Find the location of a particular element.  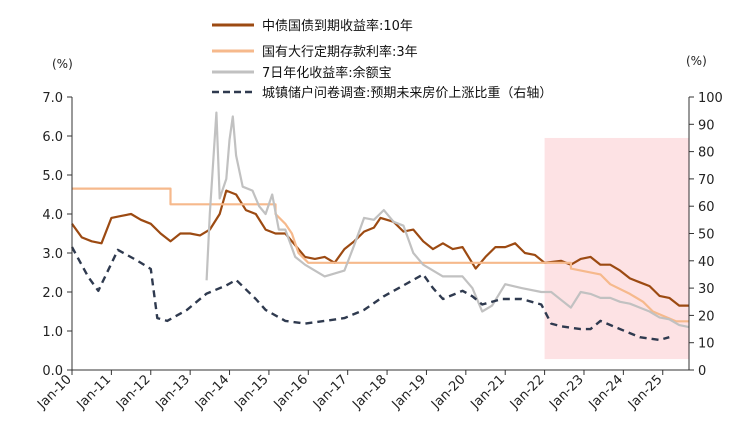

x-tick-label: Jan-23 is located at coordinates (566, 392).